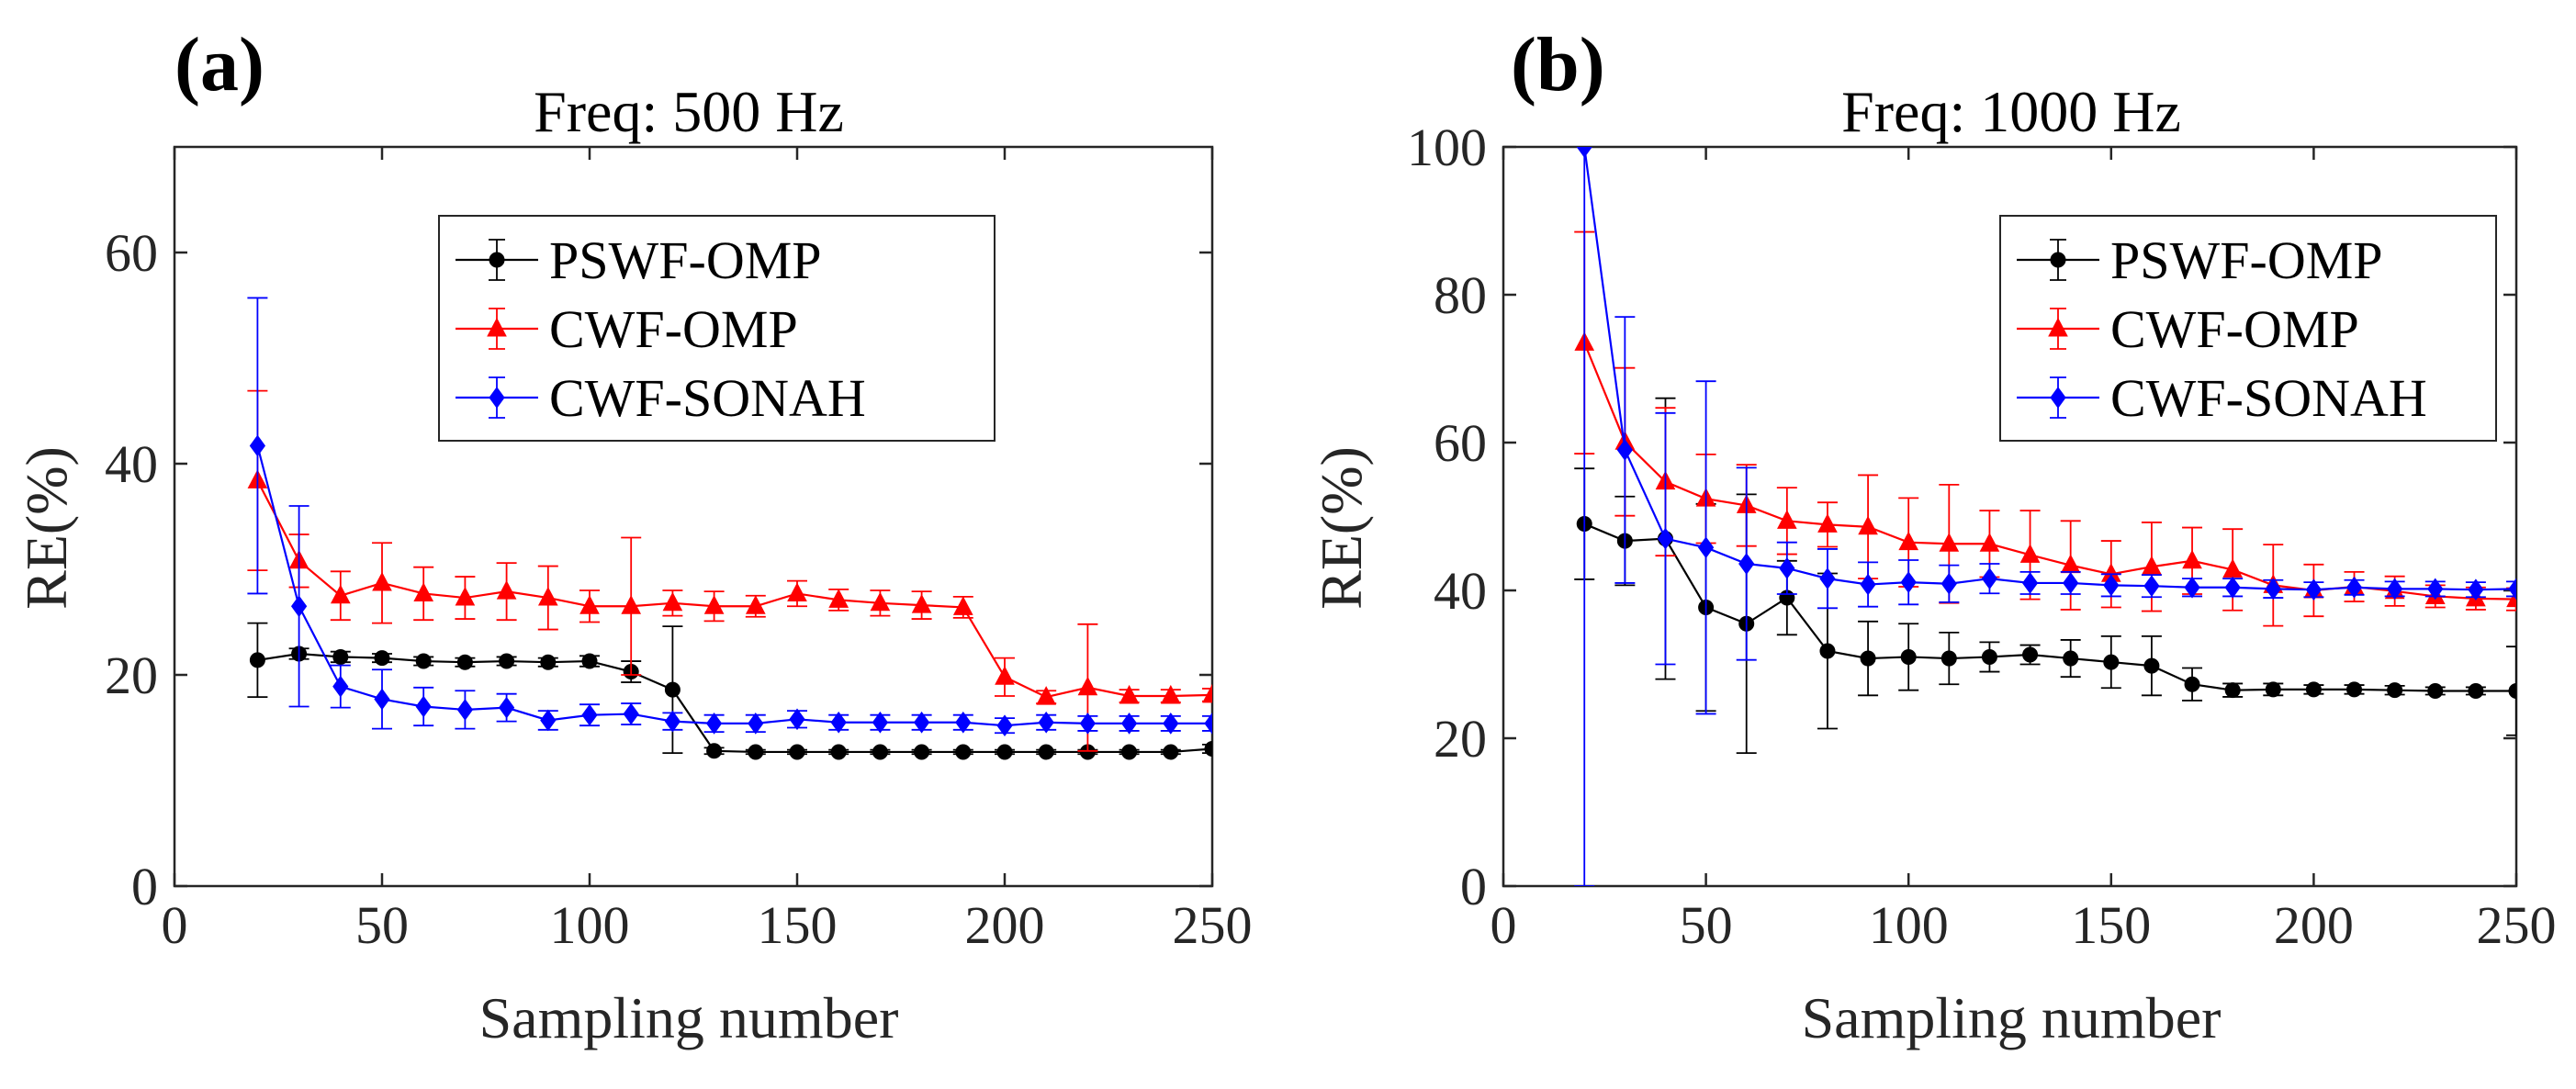 This screenshot has height=1089, width=2576. Describe the element at coordinates (590, 925) in the screenshot. I see `panel-a-x-tick-label: 100` at that location.